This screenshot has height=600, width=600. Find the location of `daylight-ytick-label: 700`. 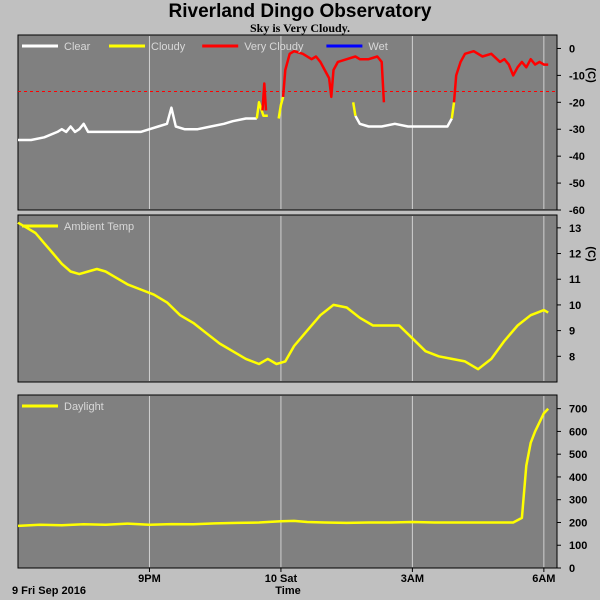

daylight-ytick-label: 700 is located at coordinates (578, 410).